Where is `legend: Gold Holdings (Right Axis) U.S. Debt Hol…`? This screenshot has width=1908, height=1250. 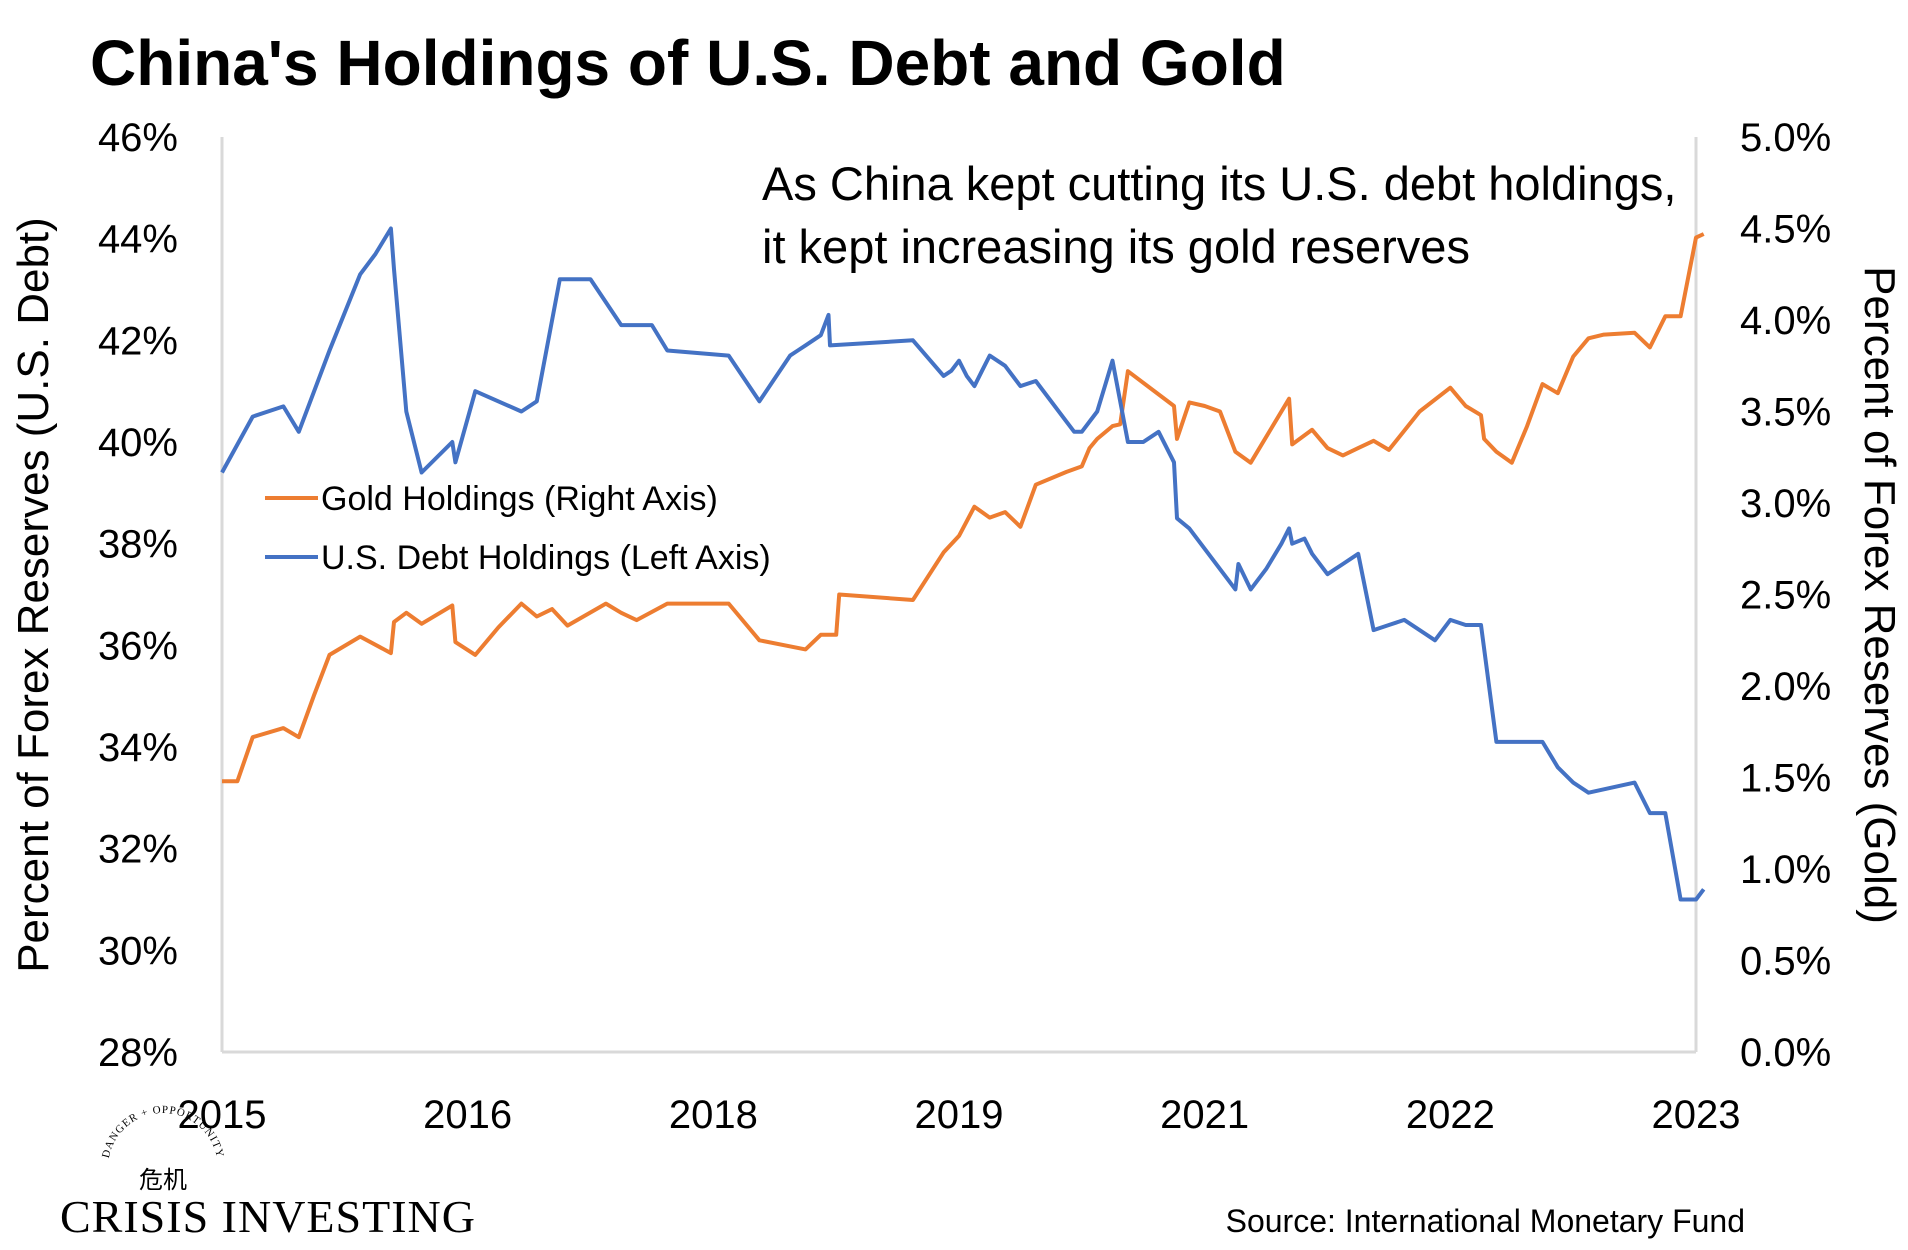 legend: Gold Holdings (Right Axis) U.S. Debt Hol… is located at coordinates (518, 528).